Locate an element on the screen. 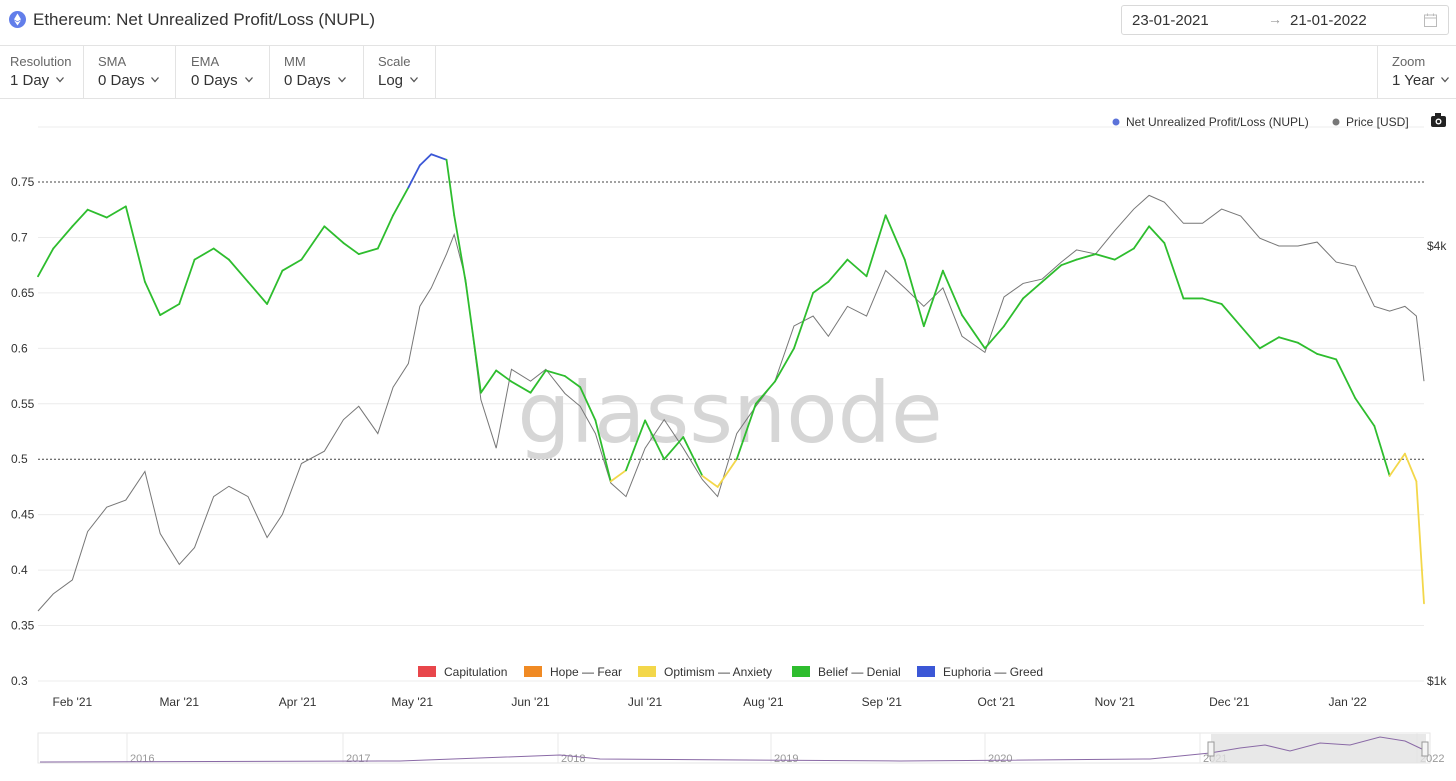  navigator-handle-left is located at coordinates (1211, 749).